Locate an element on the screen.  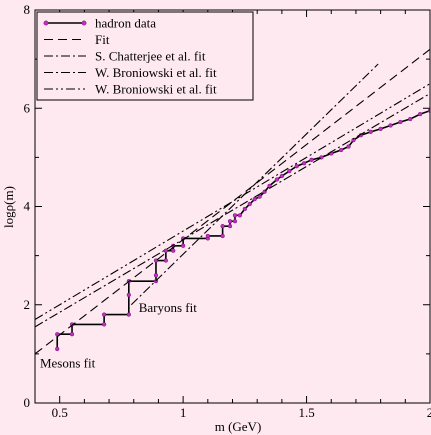
legend-entry-2: S. Chatterjee et al. fit is located at coordinates (125, 56).